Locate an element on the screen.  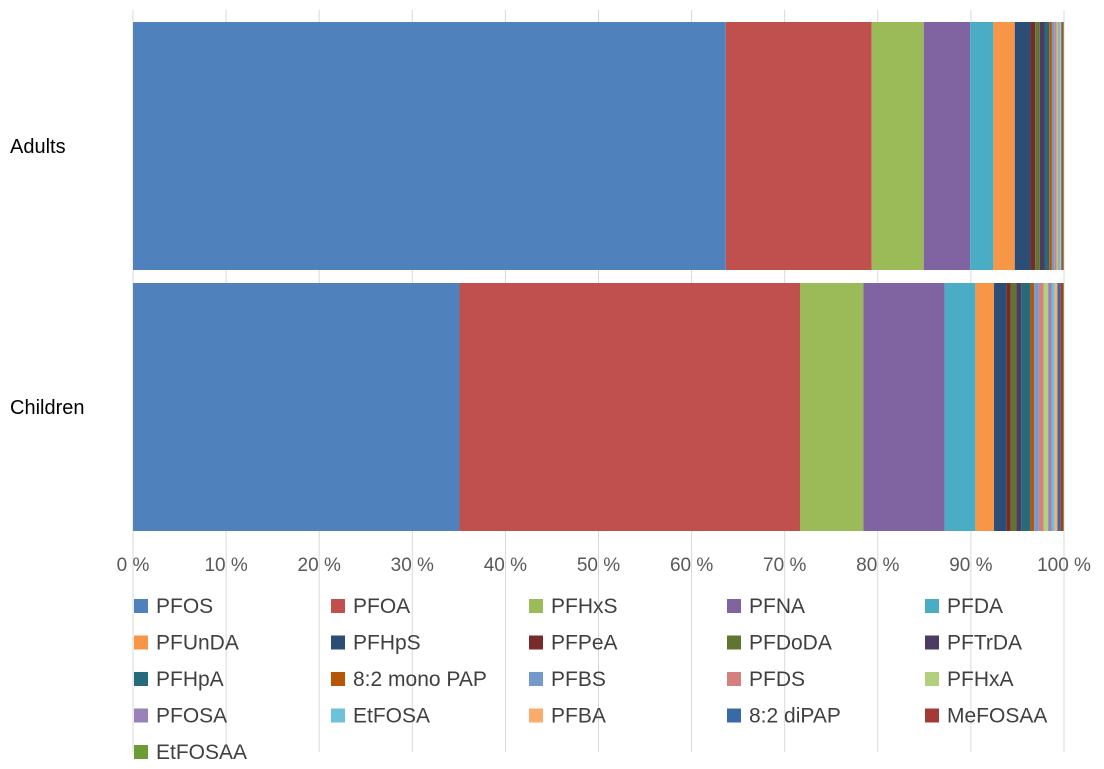
legend-label: PFBS is located at coordinates (578, 679).